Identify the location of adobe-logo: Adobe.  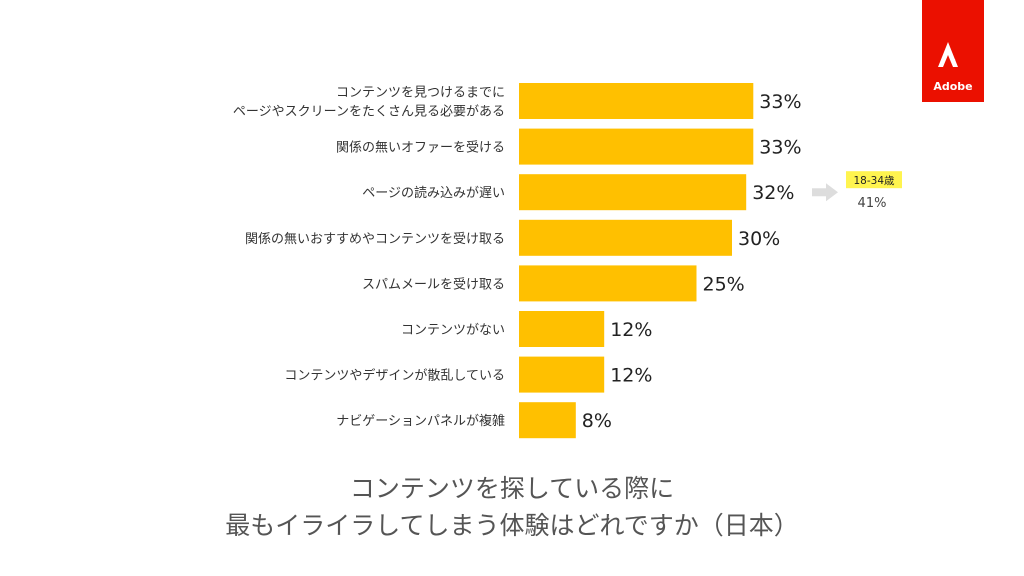
(953, 51).